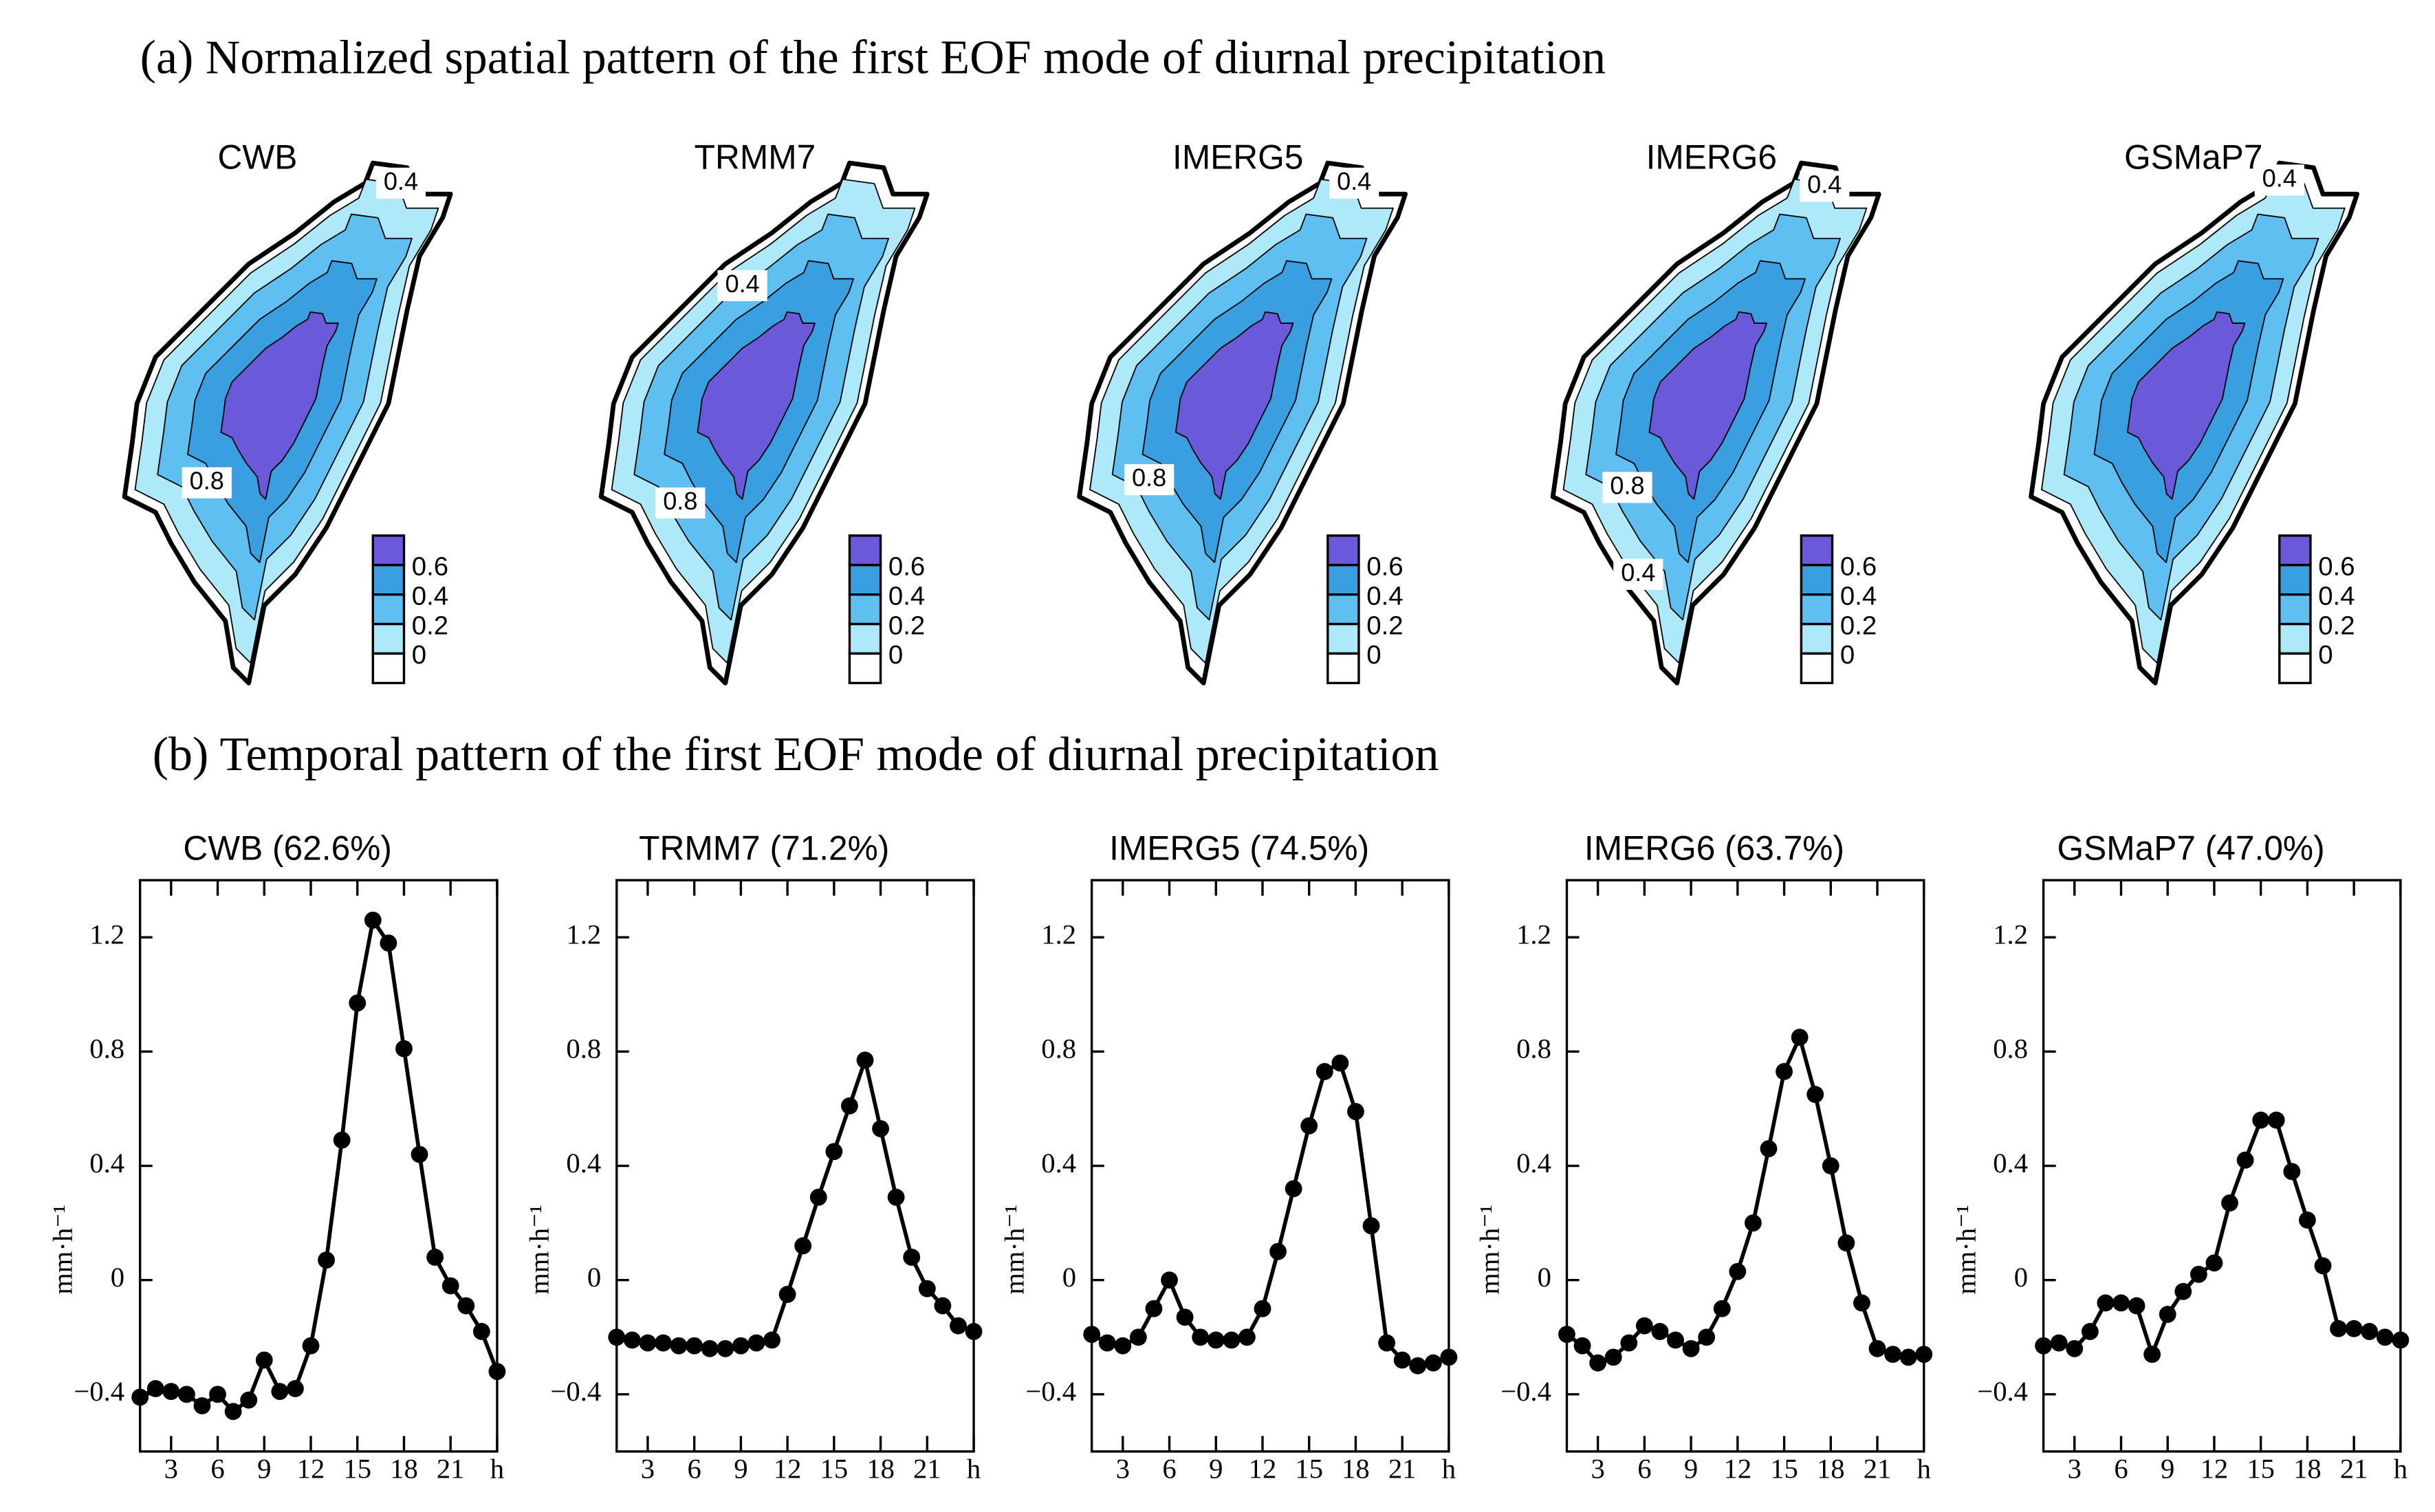 This screenshot has width=2435, height=1512. Describe the element at coordinates (1708, 405) in the screenshot. I see `contour-region` at that location.